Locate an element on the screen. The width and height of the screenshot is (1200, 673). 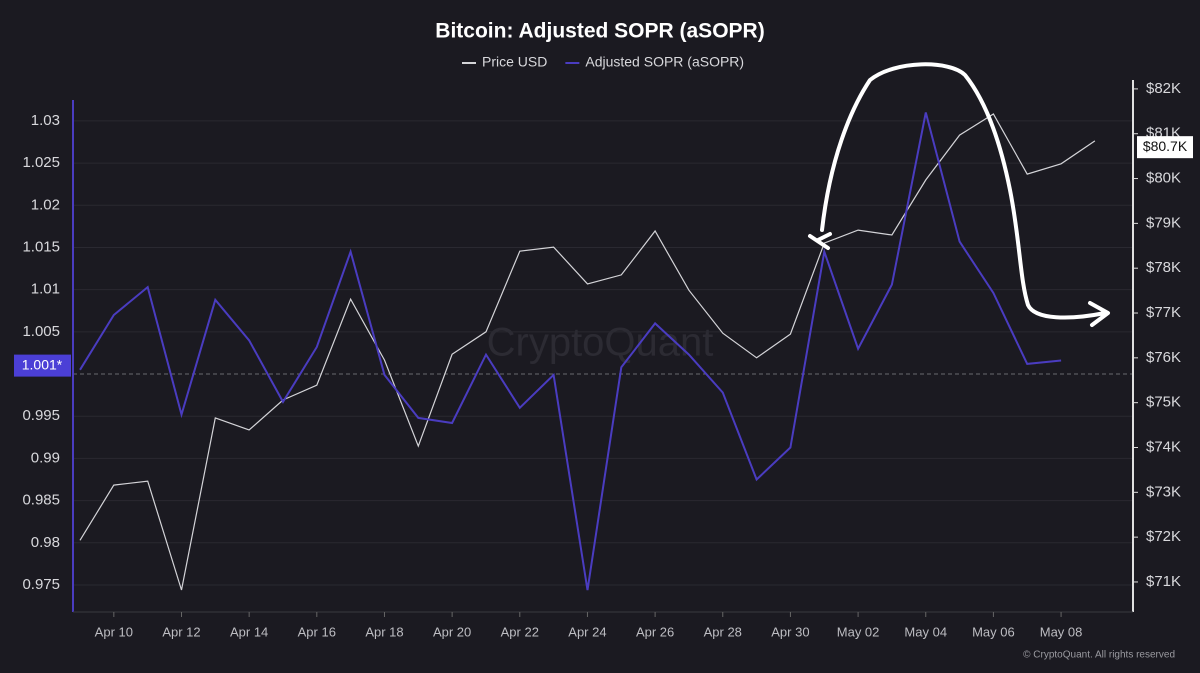
y2-tick-label: $76K is located at coordinates (1163, 357).